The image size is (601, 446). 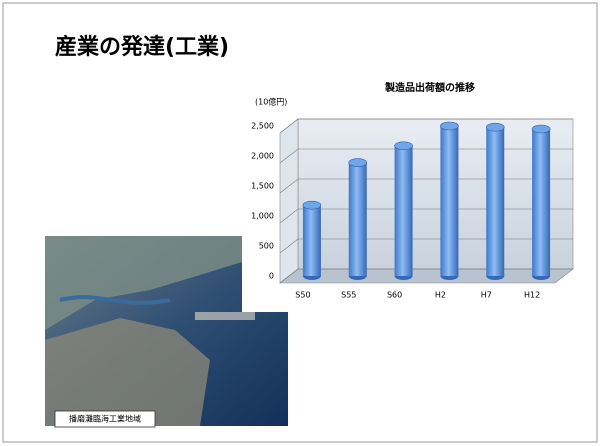 What do you see at coordinates (271, 276) in the screenshot?
I see `y-tick-label: 0` at bounding box center [271, 276].